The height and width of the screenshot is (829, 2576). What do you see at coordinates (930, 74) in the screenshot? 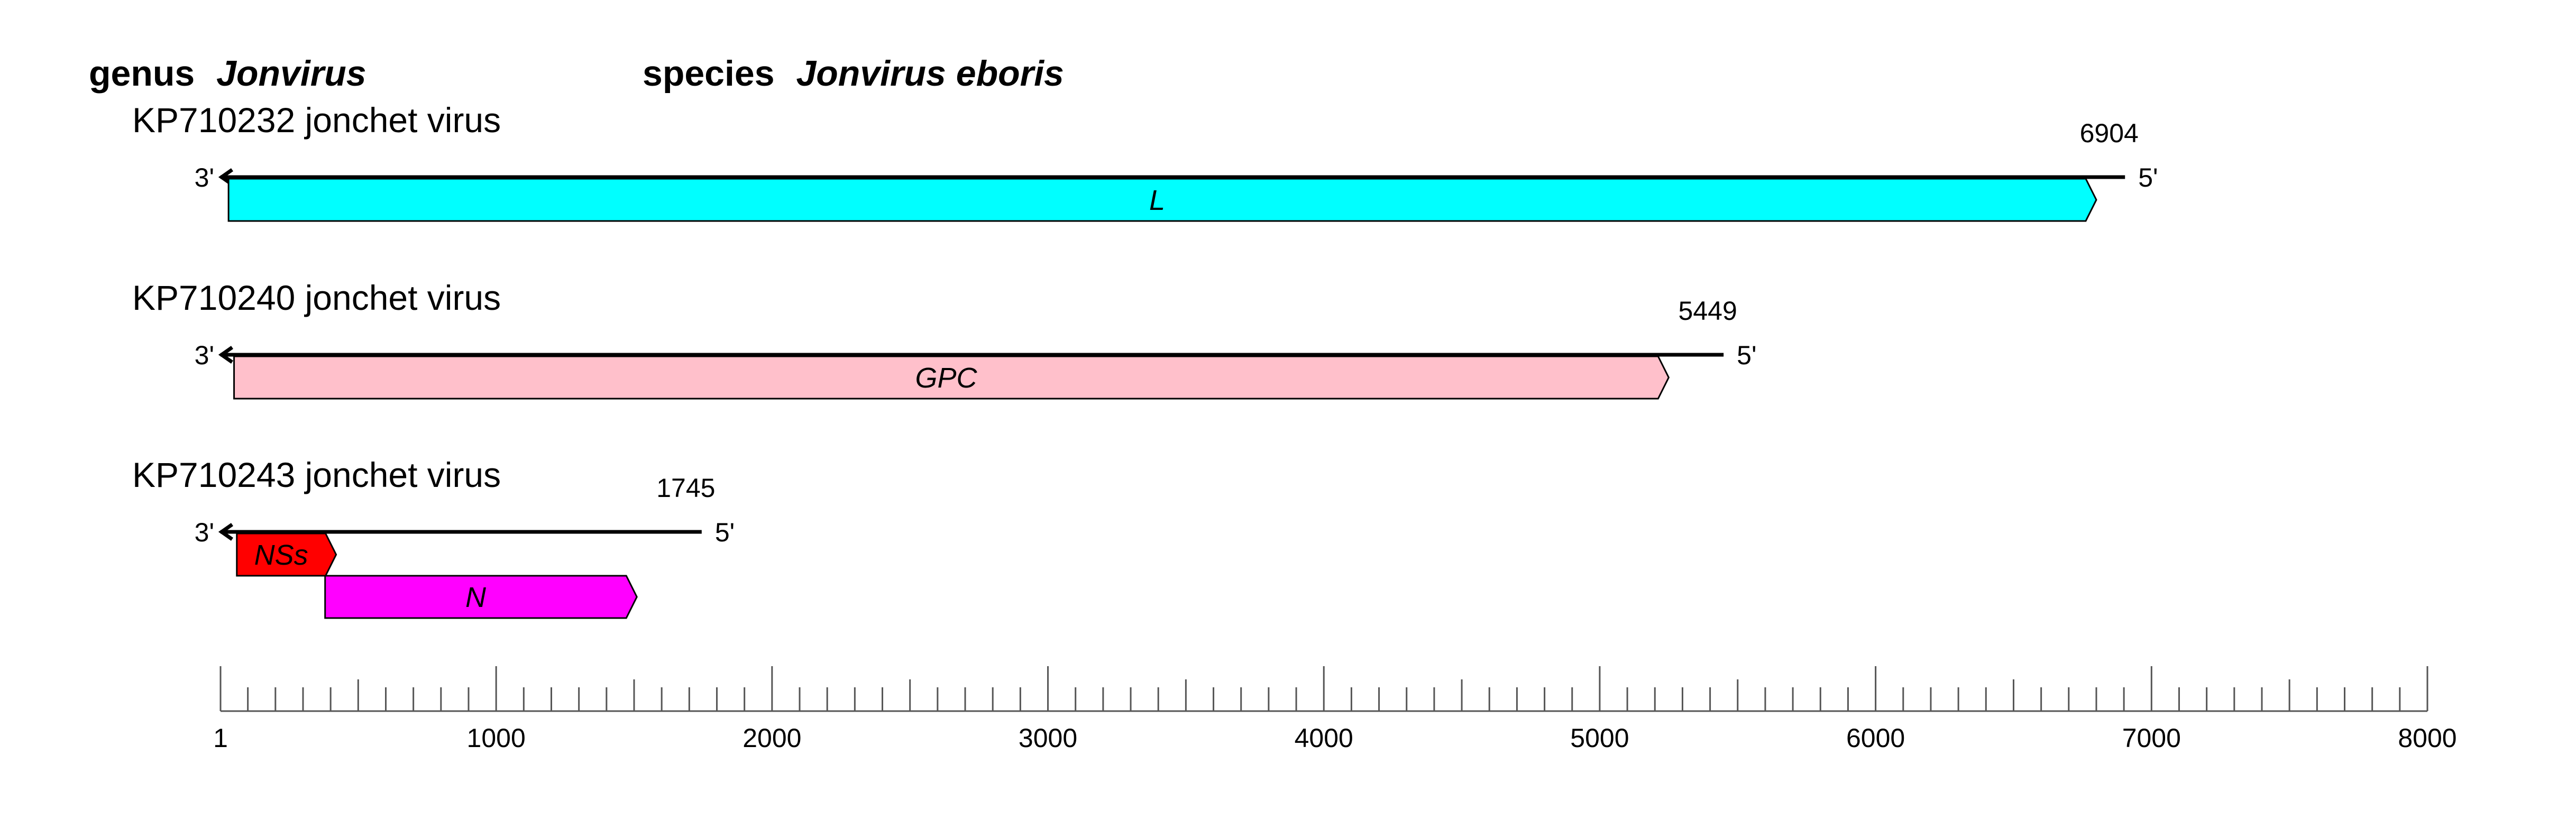
I see `species-name: Jonvirus eboris` at bounding box center [930, 74].